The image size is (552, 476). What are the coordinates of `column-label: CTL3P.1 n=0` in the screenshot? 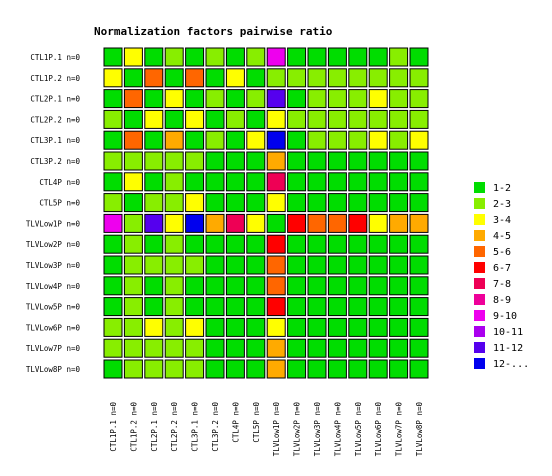 It's located at (195, 427).